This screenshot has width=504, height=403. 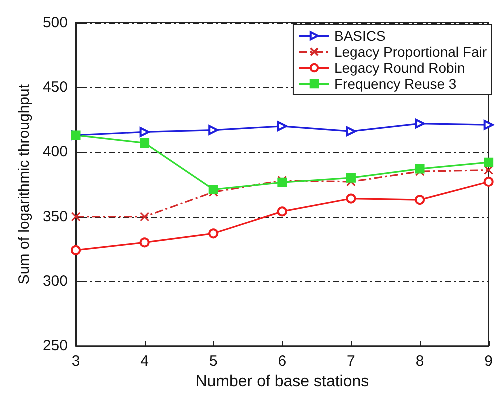 What do you see at coordinates (144, 361) in the screenshot?
I see `x-tick-label: 4` at bounding box center [144, 361].